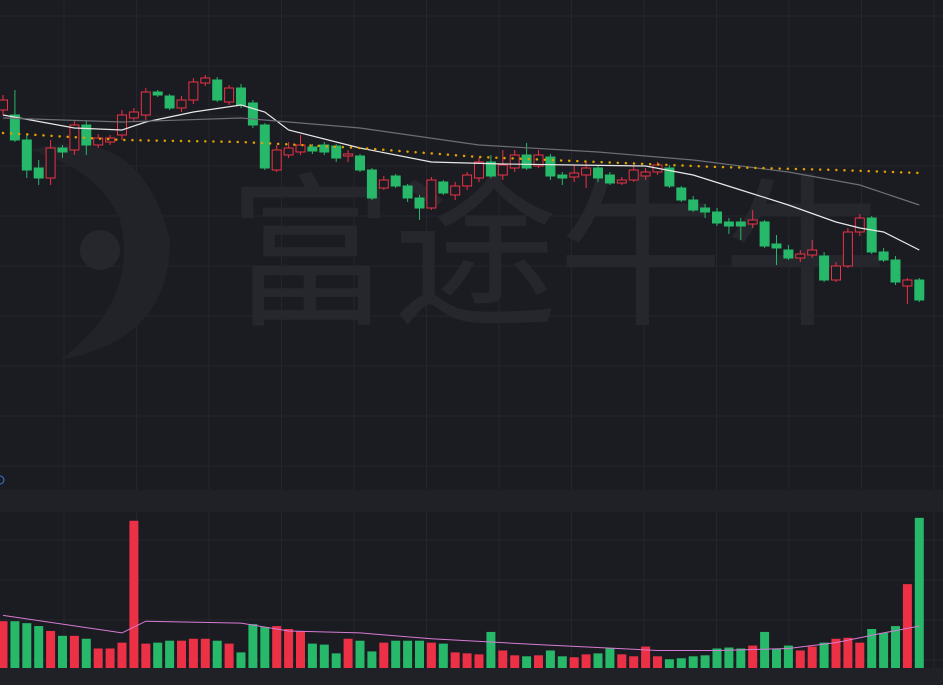 The height and width of the screenshot is (685, 943). Describe the element at coordinates (461, 153) in the screenshot. I see `moving-average` at that location.